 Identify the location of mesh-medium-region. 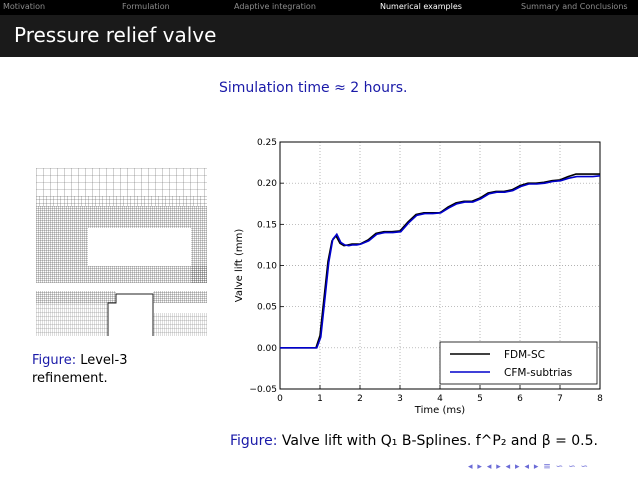
(121, 201).